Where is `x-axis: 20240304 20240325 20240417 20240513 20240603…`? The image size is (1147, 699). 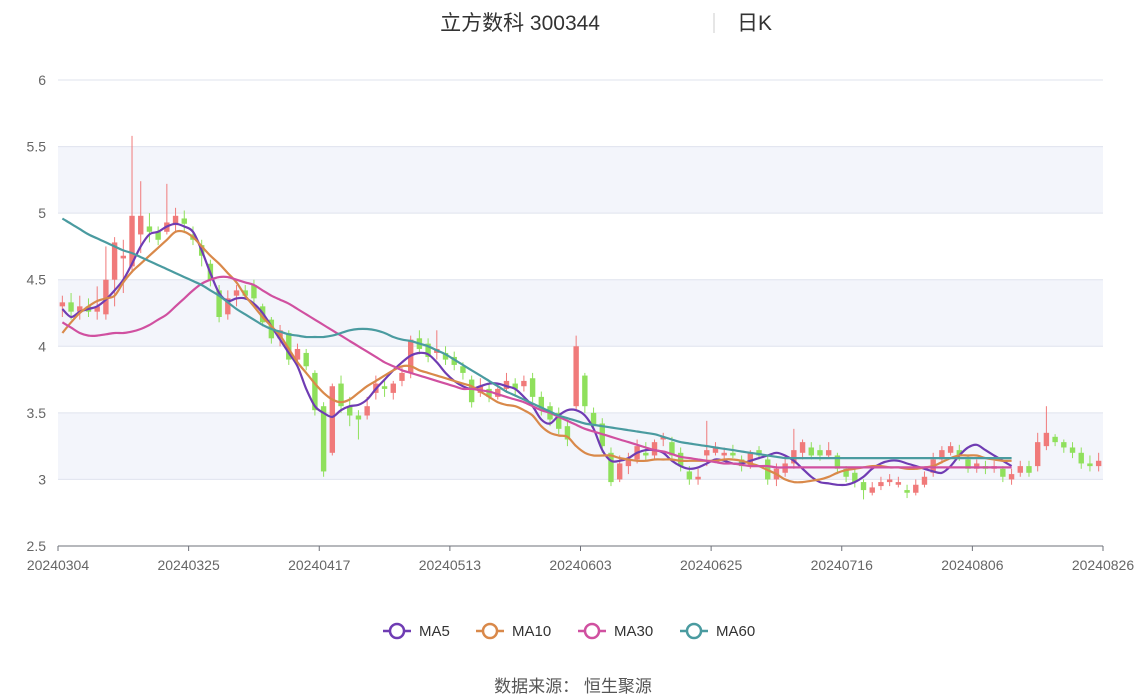 x-axis: 20240304 20240325 20240417 20240513 20240603… is located at coordinates (580, 559).